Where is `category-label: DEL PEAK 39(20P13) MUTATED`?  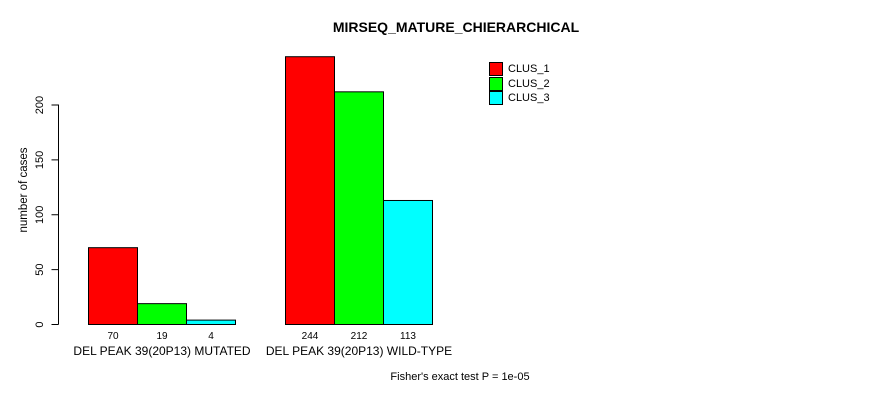 category-label: DEL PEAK 39(20P13) MUTATED is located at coordinates (162, 351).